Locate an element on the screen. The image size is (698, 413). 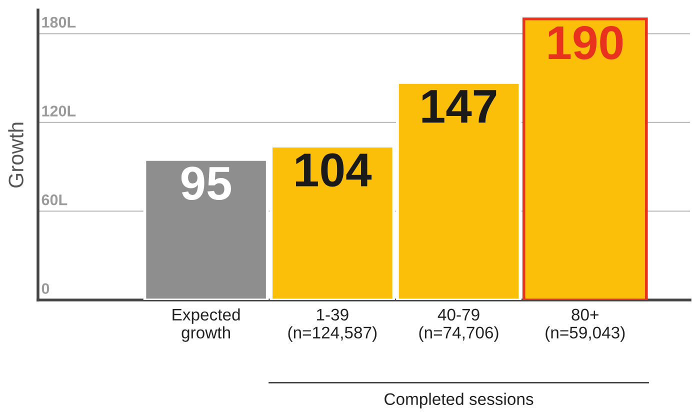
x-tick-label: 40-79 (n=74,706) is located at coordinates (458, 325).